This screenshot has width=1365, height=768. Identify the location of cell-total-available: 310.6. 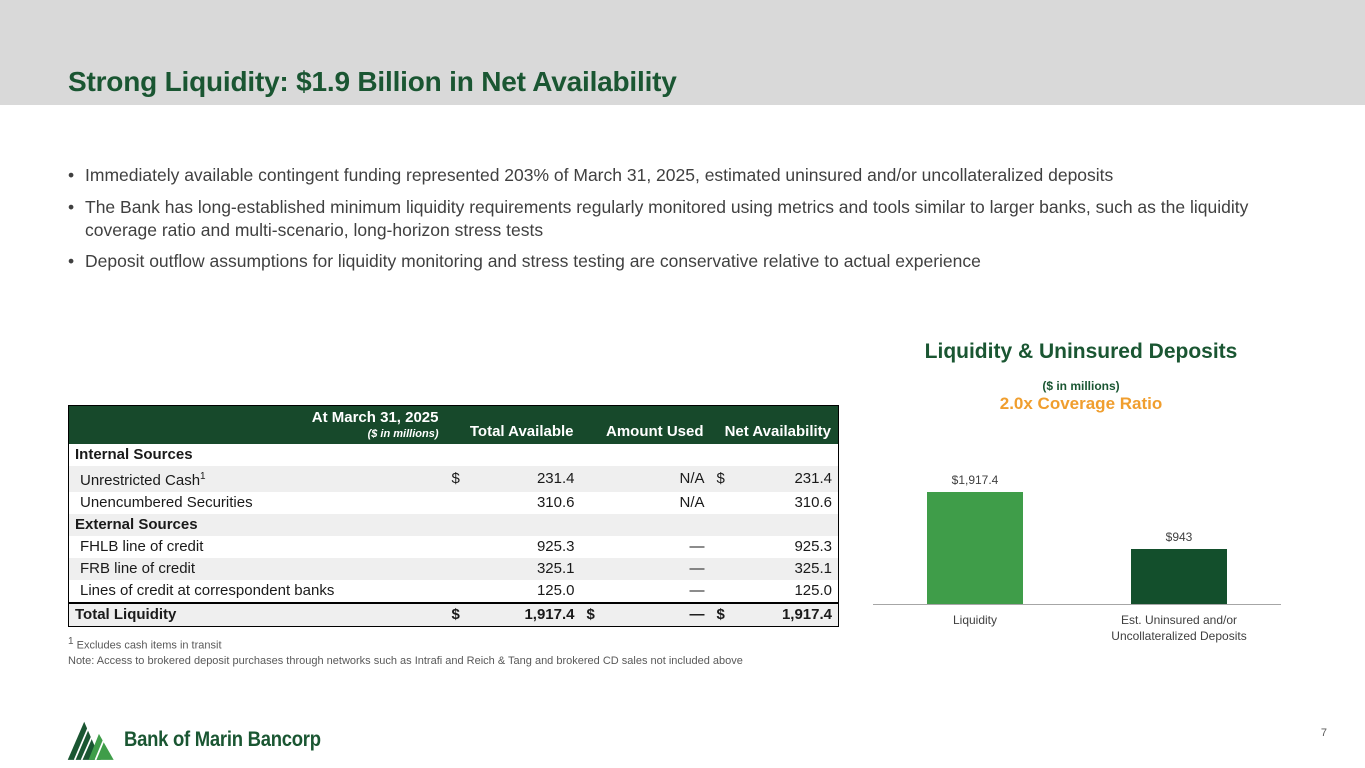
(555, 502).